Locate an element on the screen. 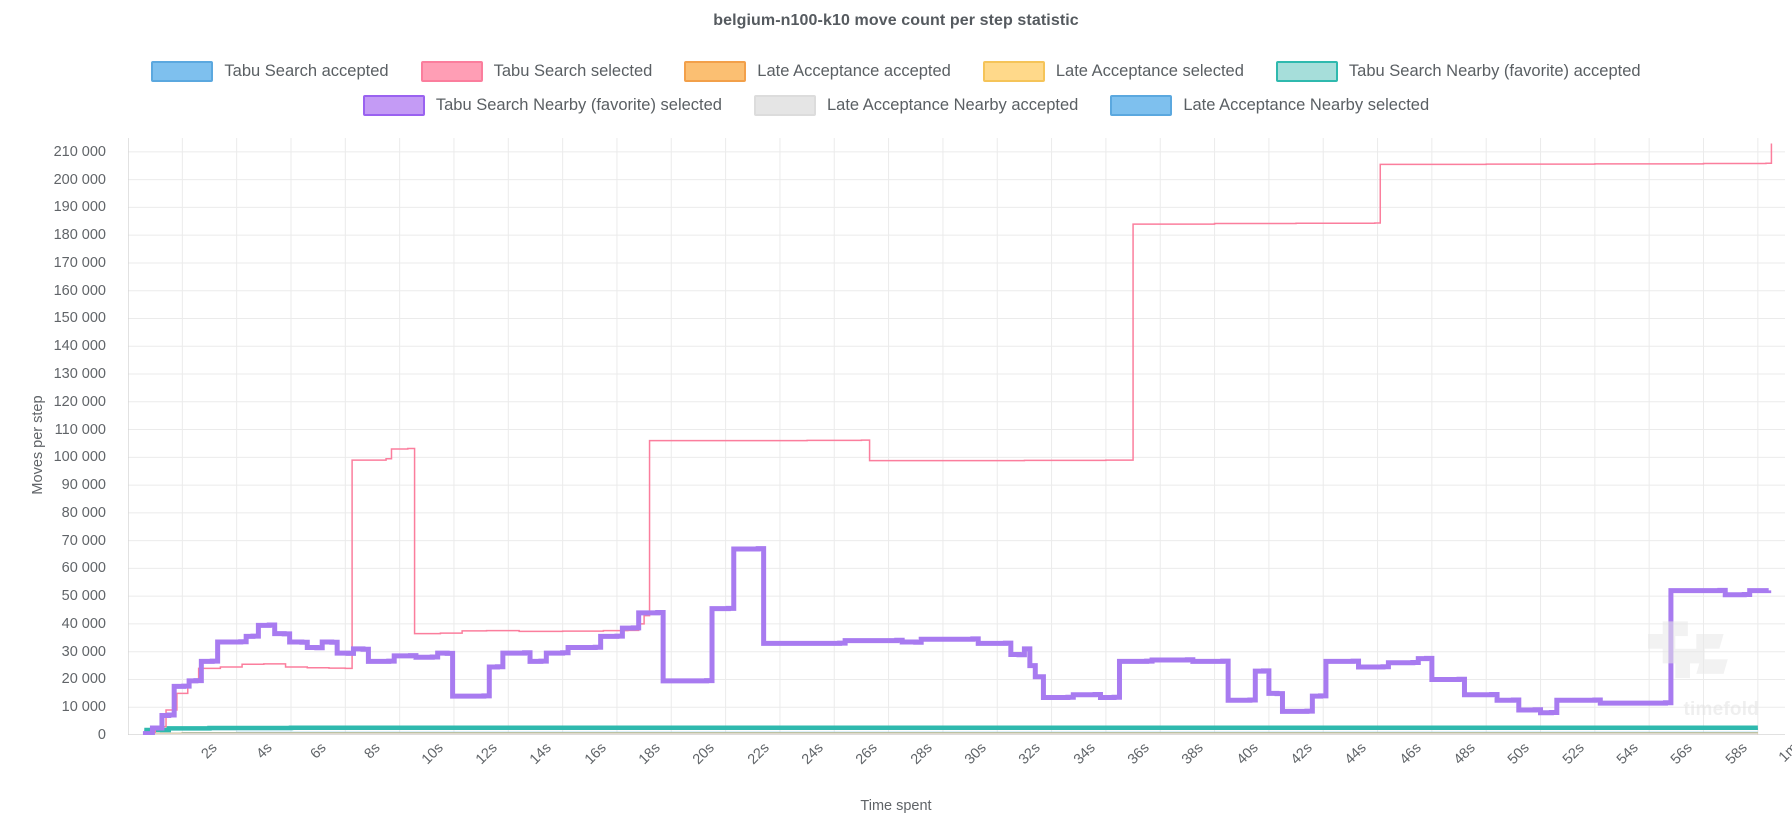 The width and height of the screenshot is (1792, 832). x-tick-label: 2s is located at coordinates (209, 751).